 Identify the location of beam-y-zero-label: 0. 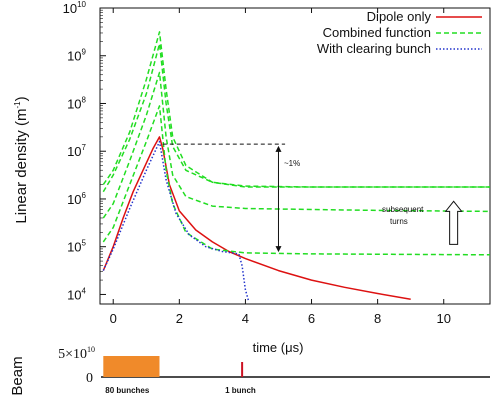
(89, 378).